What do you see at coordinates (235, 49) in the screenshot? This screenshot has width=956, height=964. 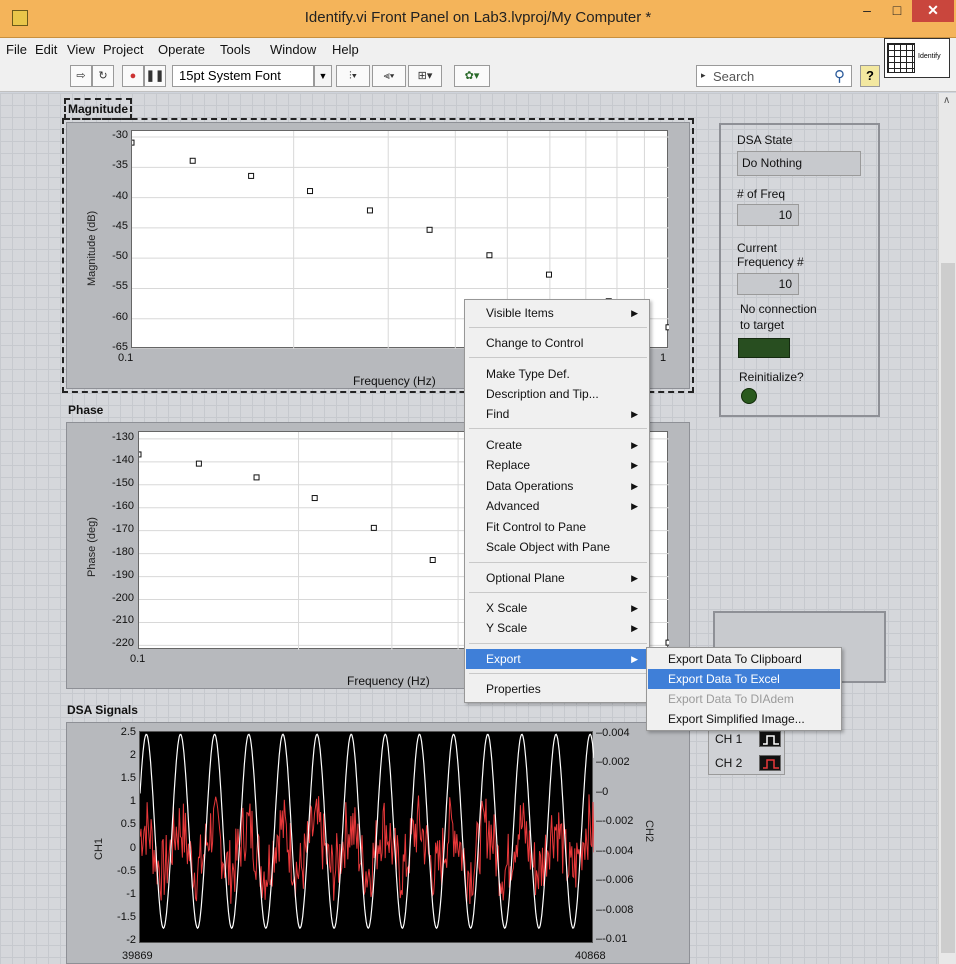 I see `menu-tools: Tools` at bounding box center [235, 49].